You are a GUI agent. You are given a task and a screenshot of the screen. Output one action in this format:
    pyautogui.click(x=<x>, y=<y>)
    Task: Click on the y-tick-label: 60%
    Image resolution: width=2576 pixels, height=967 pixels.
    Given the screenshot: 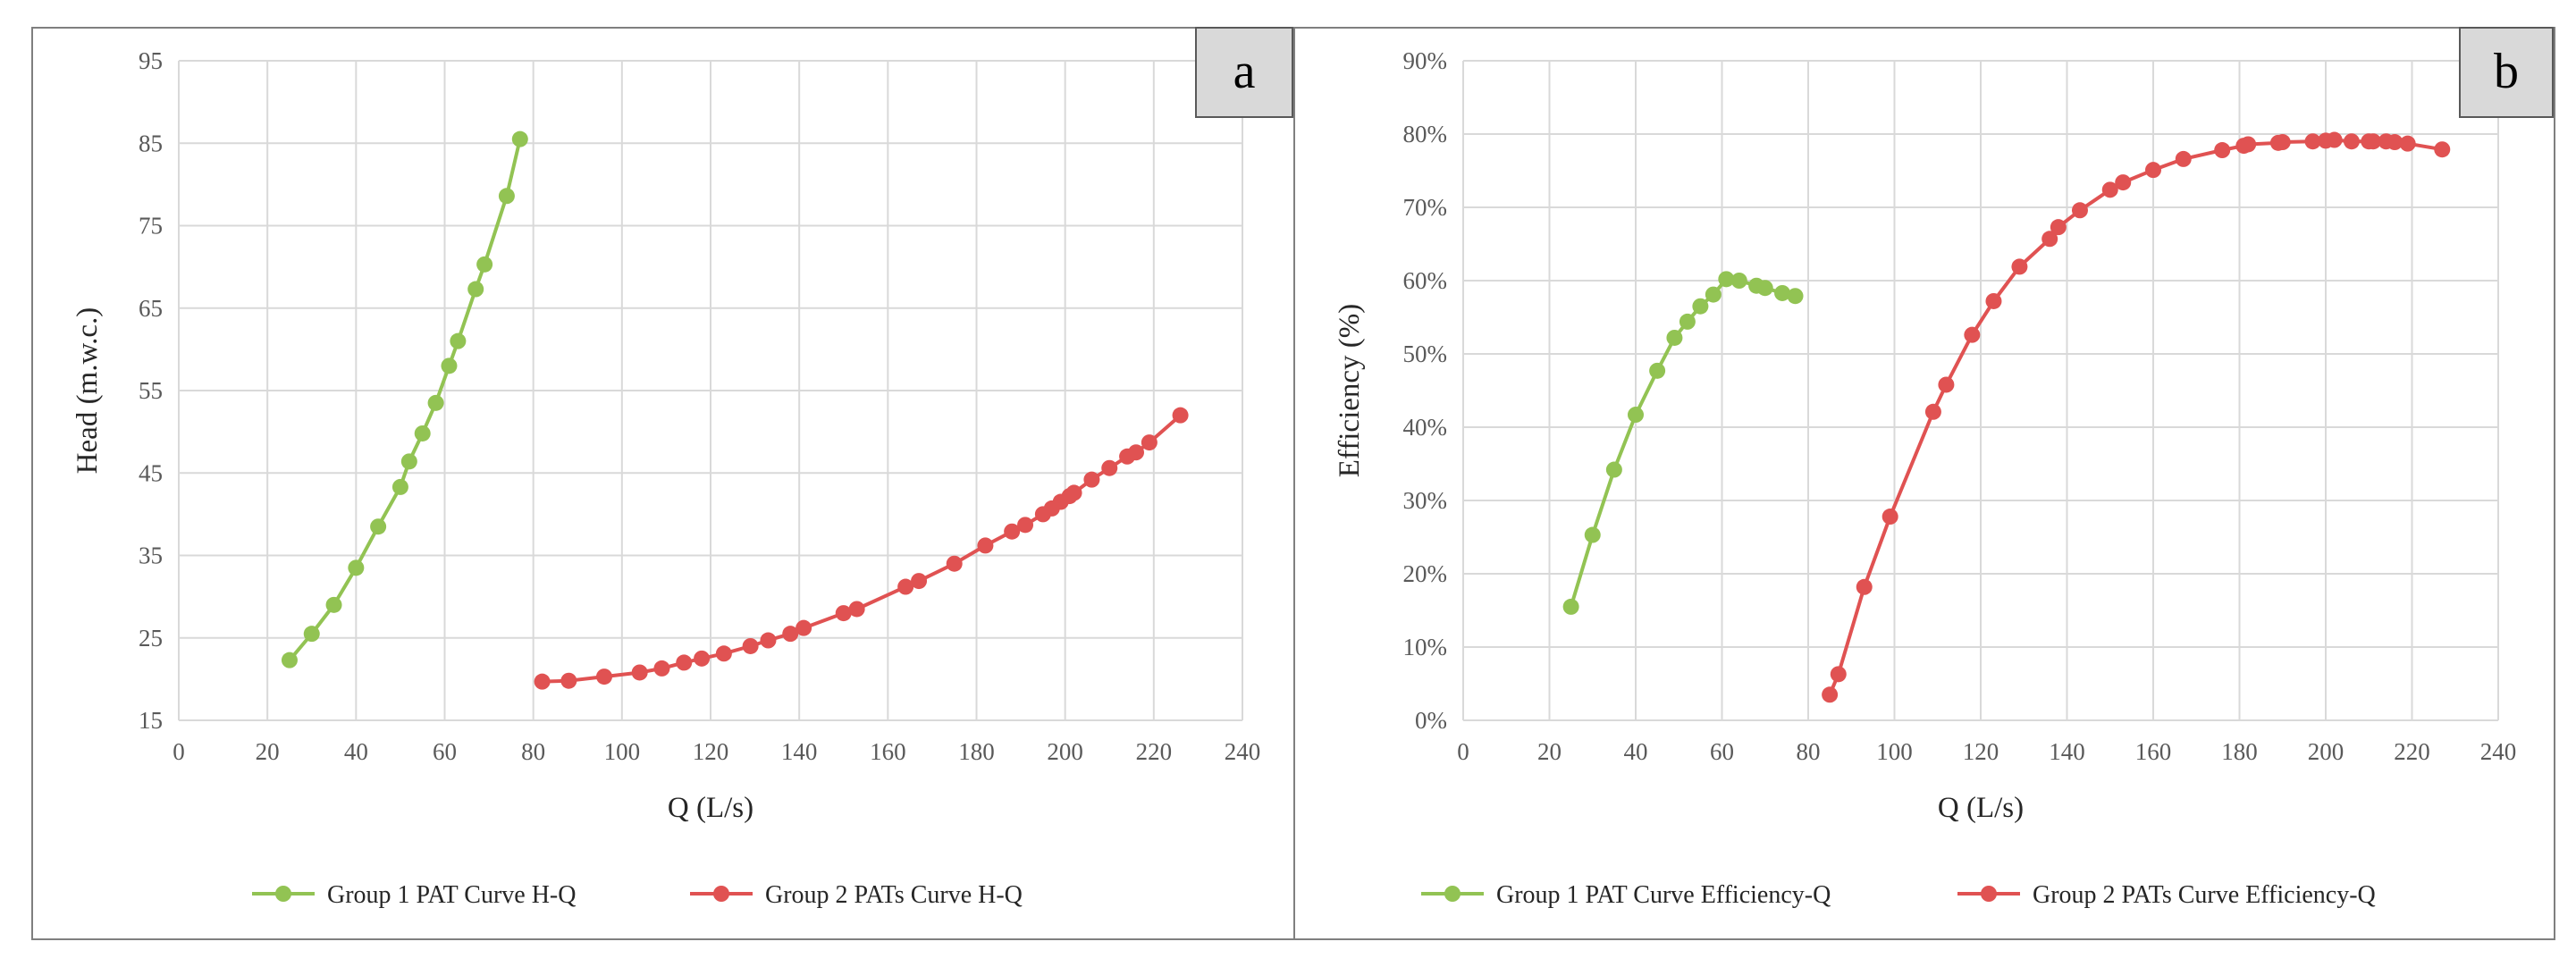 What is the action you would take?
    pyautogui.click(x=1426, y=280)
    